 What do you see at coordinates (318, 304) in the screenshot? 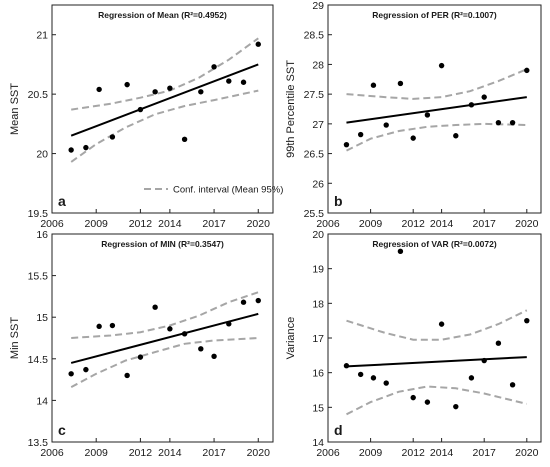
I see `y-tick-label: 18` at bounding box center [318, 304].